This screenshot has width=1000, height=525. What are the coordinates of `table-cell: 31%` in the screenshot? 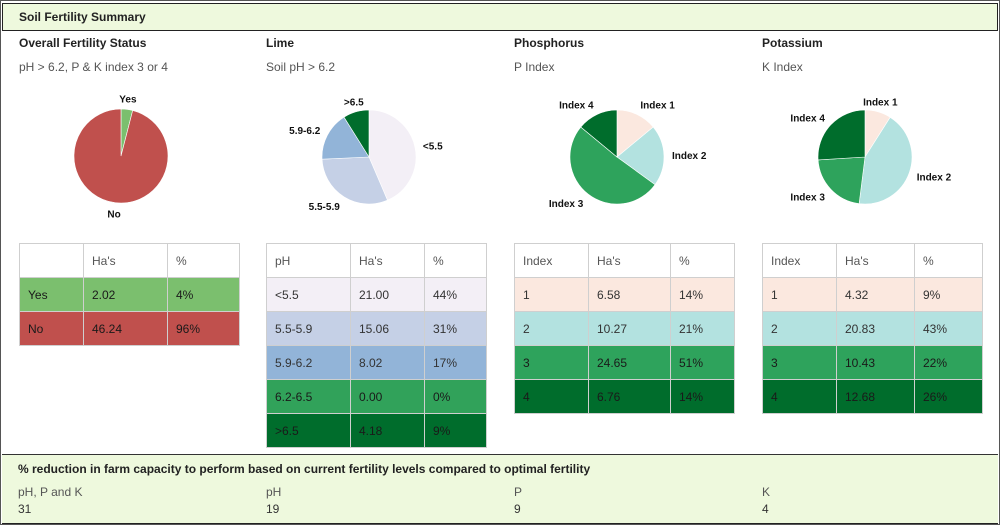 It's located at (455, 328).